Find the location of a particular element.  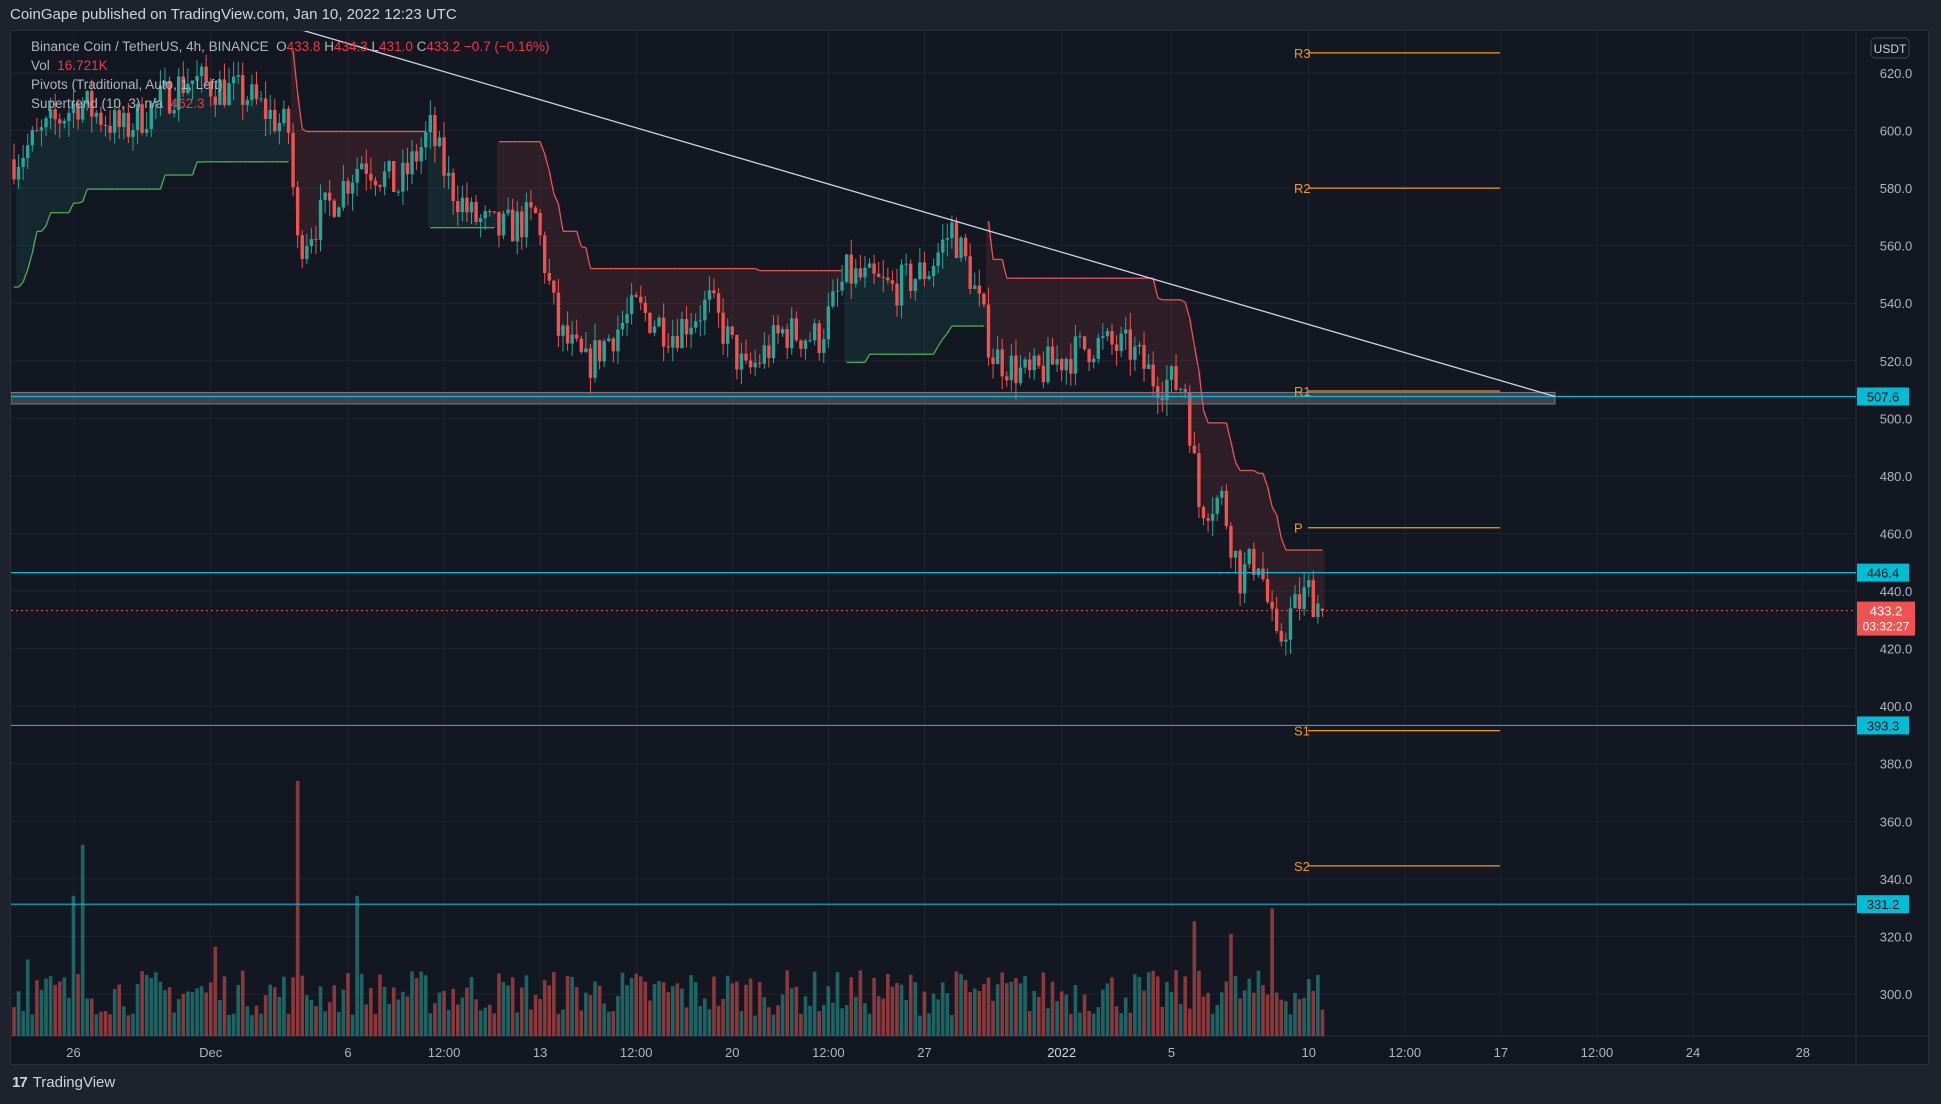

price-tick-label: 420.0 is located at coordinates (1896, 649).